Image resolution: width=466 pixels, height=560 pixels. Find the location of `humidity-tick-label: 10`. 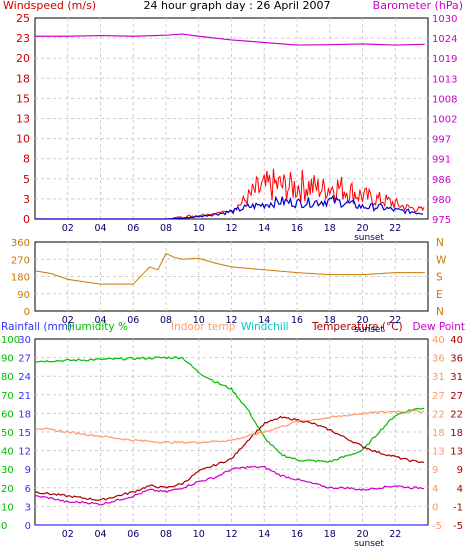

humidity-tick-label: 10 is located at coordinates (7, 507).